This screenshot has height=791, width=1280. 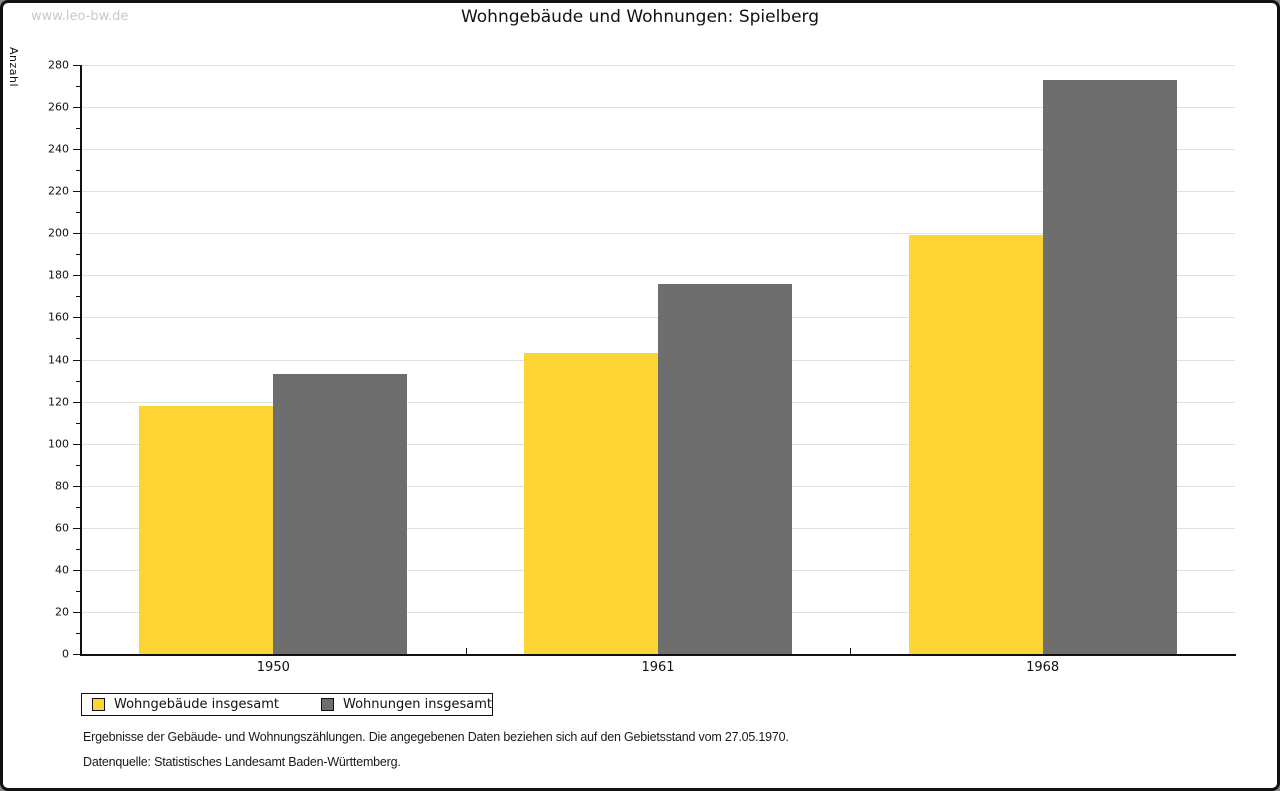 What do you see at coordinates (640, 17) in the screenshot?
I see `chart-title: Wohngebäude und Wohnungen: Spielberg` at bounding box center [640, 17].